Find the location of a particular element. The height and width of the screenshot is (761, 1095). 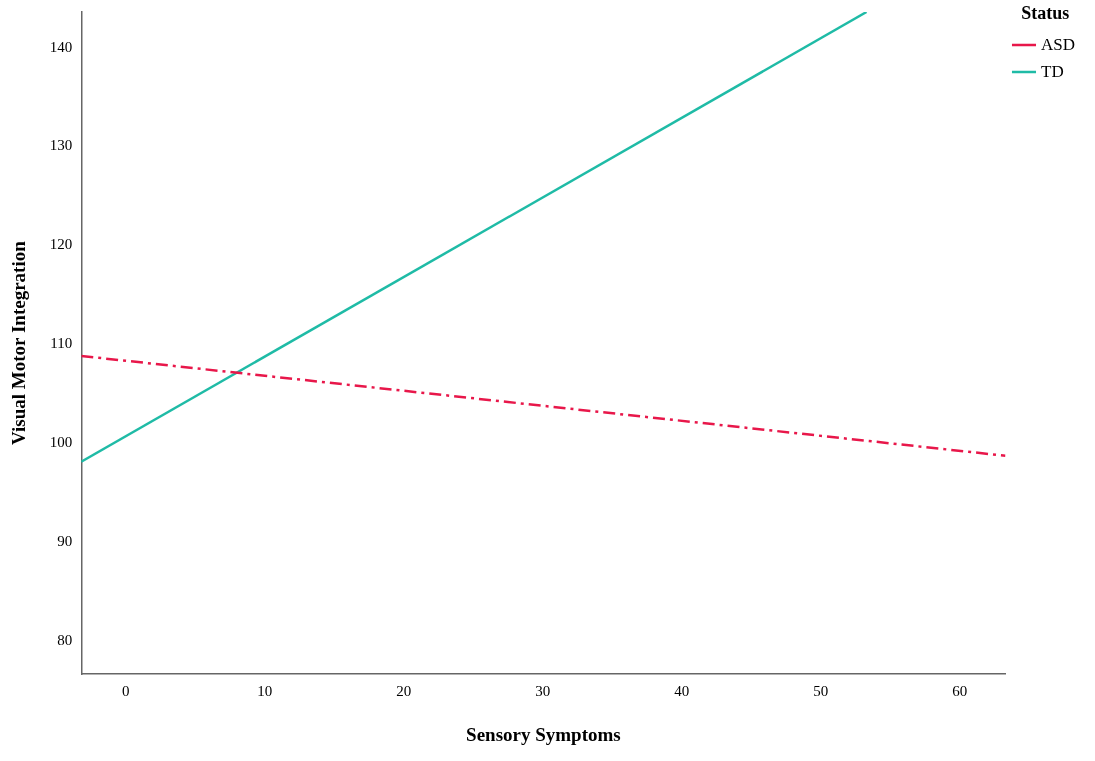

y-tick-label: 80 is located at coordinates (65, 639).